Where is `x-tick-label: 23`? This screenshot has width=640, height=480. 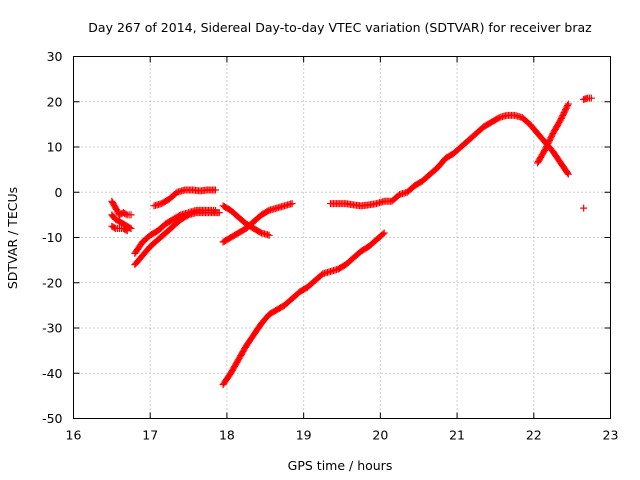
x-tick-label: 23 is located at coordinates (611, 435).